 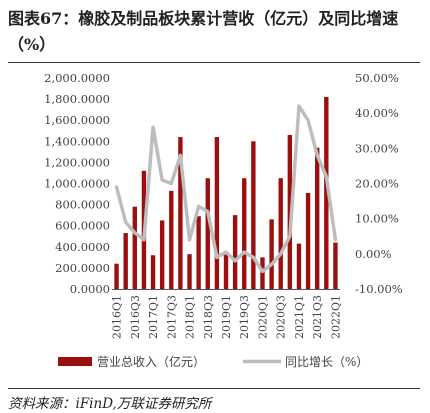 What do you see at coordinates (281, 317) in the screenshot?
I see `x-tick-label: 2020Q3` at bounding box center [281, 317].